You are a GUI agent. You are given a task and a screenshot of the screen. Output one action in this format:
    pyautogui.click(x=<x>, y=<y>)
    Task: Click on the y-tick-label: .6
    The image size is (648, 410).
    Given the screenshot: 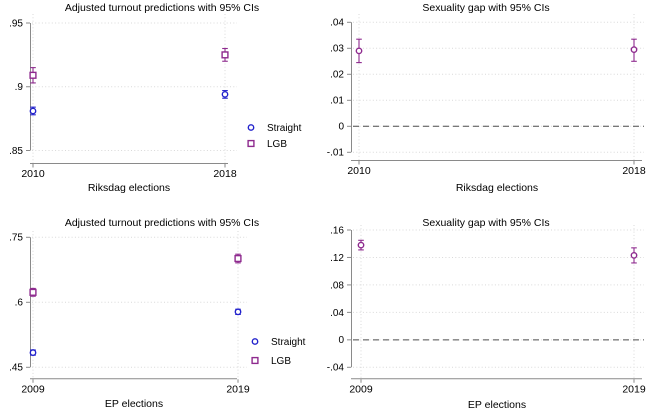 What is the action you would take?
    pyautogui.click(x=19, y=303)
    